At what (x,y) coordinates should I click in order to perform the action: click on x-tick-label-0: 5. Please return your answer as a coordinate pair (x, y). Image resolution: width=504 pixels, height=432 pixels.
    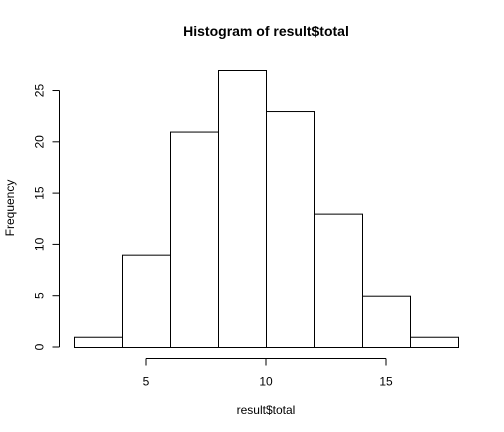
    Looking at the image, I should click on (146, 382).